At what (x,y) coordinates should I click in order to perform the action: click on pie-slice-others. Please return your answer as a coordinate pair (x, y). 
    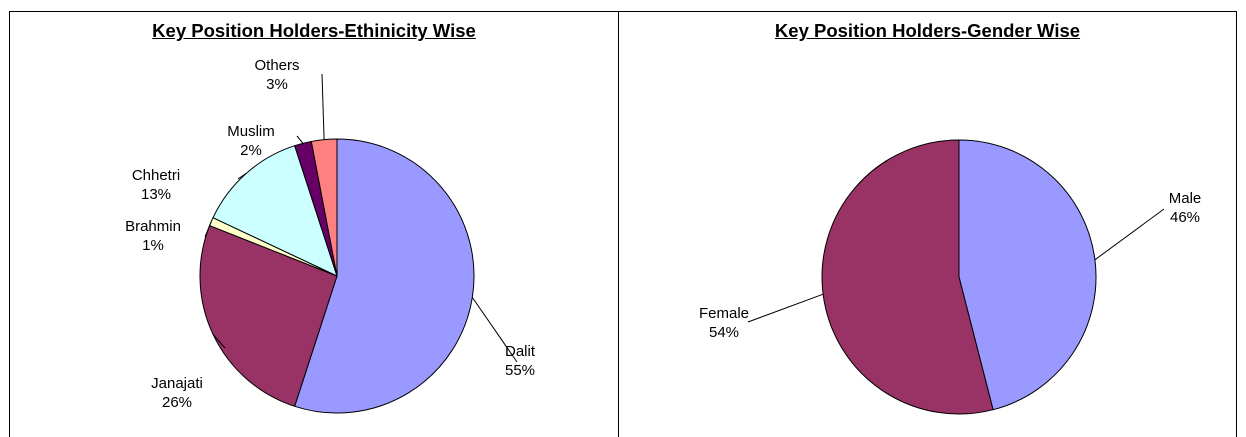
    Looking at the image, I should click on (324, 207).